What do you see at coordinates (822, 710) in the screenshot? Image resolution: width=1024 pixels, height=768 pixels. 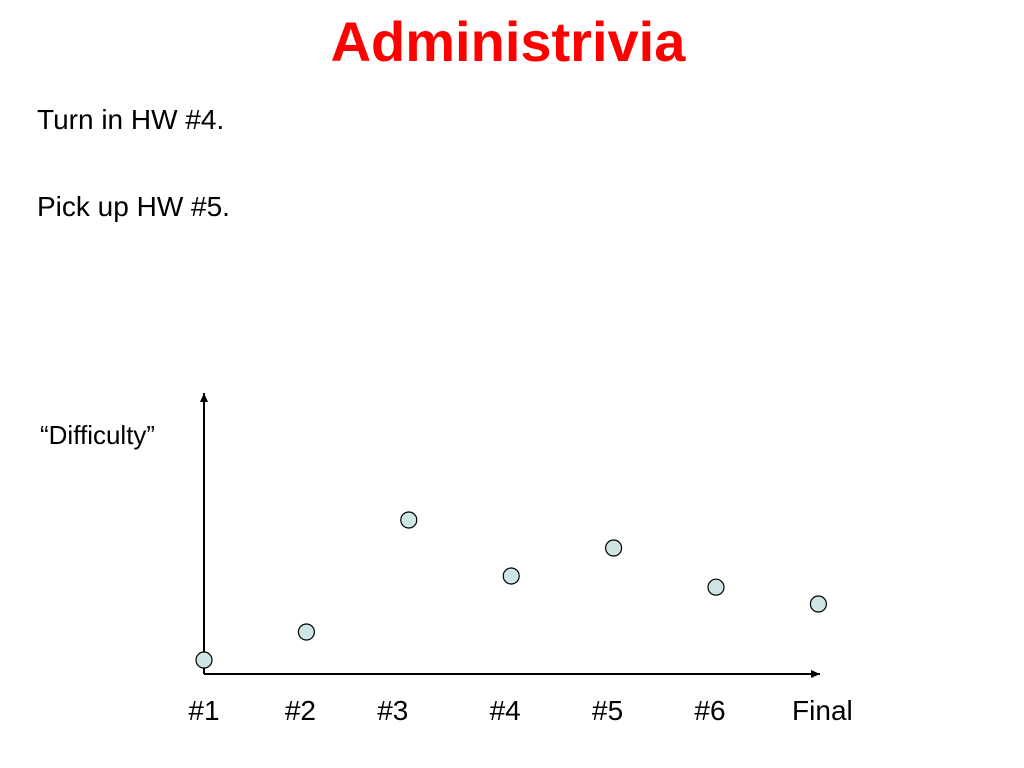 I see `x-tick-label: Final` at bounding box center [822, 710].